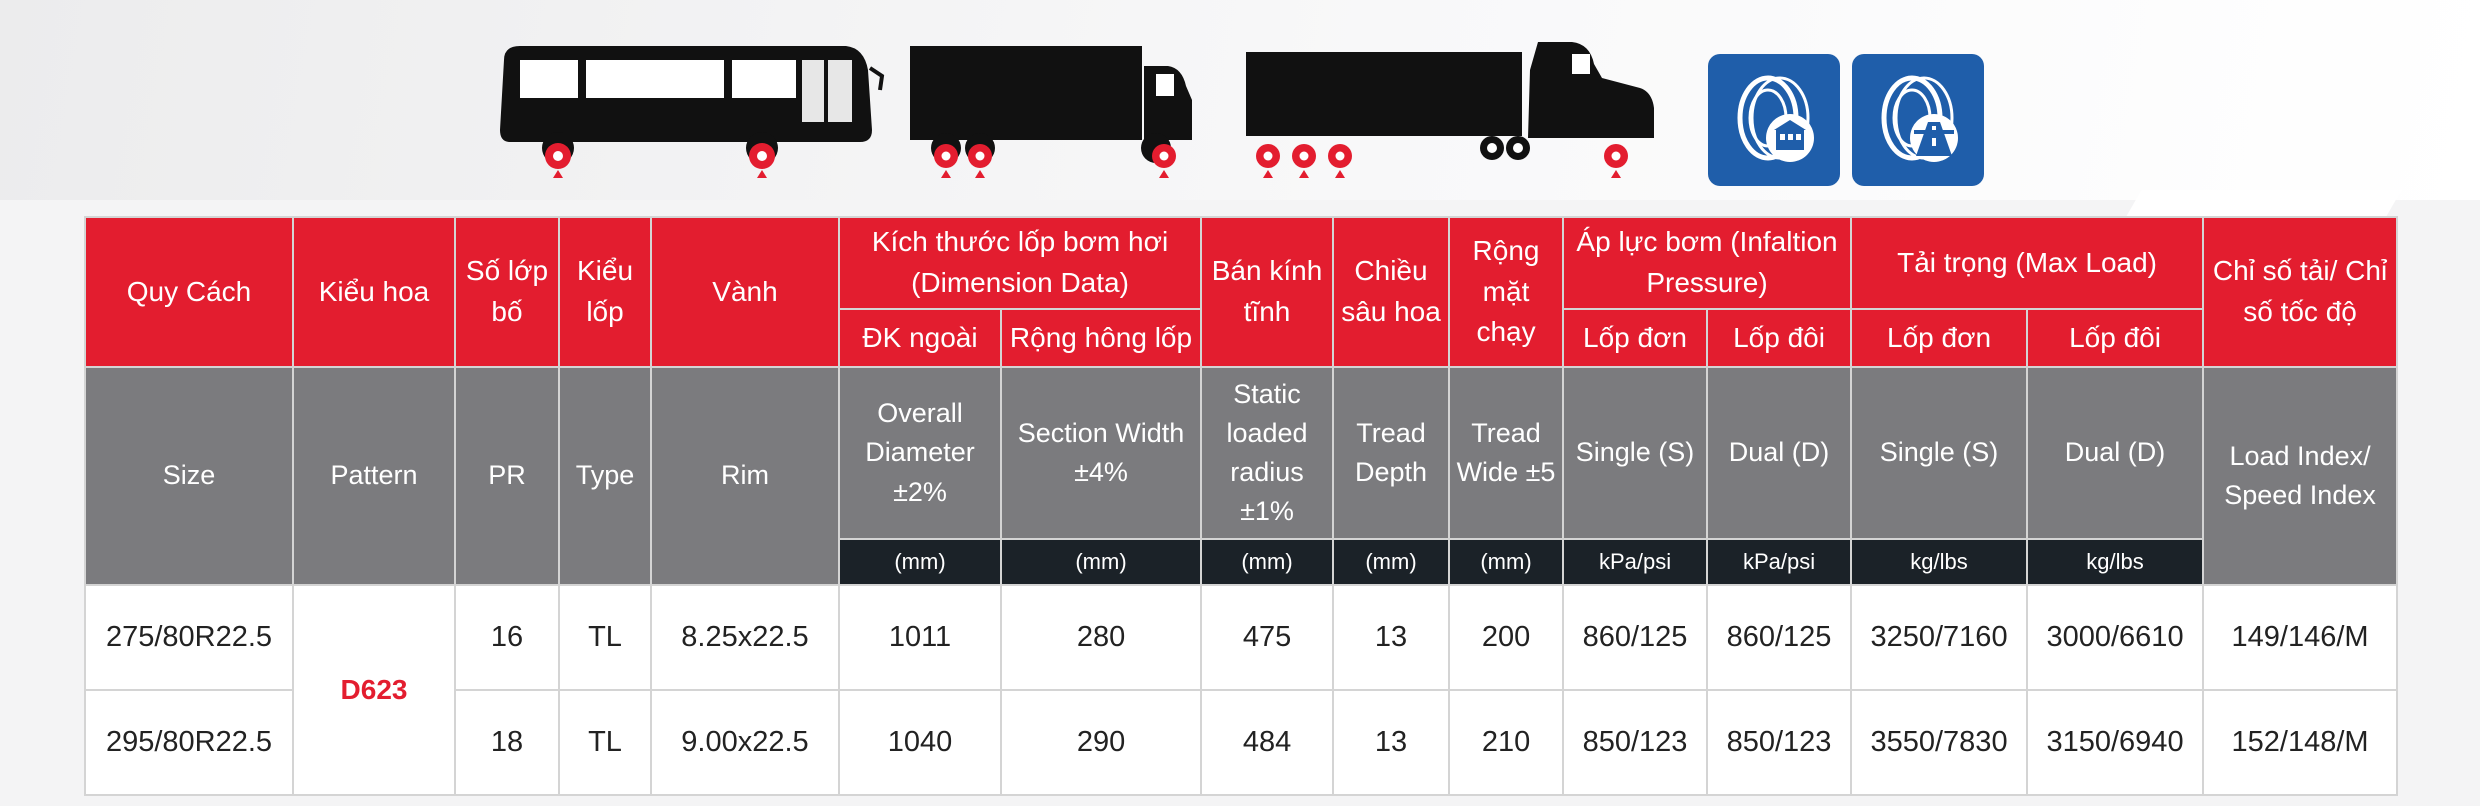 Image resolution: width=2480 pixels, height=806 pixels. I want to click on semi-truck-icon, so click(1450, 110).